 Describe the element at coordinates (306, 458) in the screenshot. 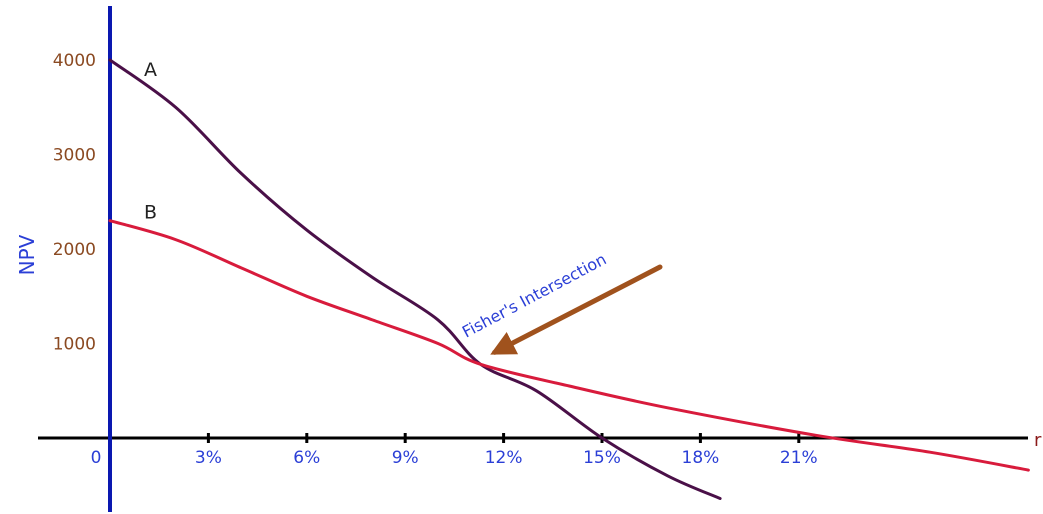

I see `x-tick-label: 6%` at that location.